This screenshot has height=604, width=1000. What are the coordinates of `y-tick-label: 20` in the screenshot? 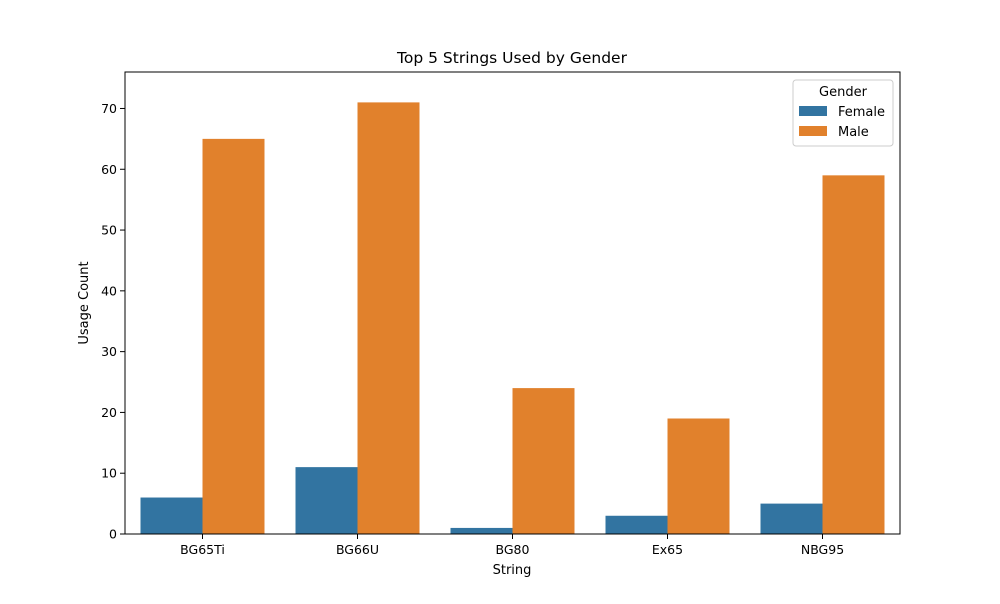 It's located at (109, 412).